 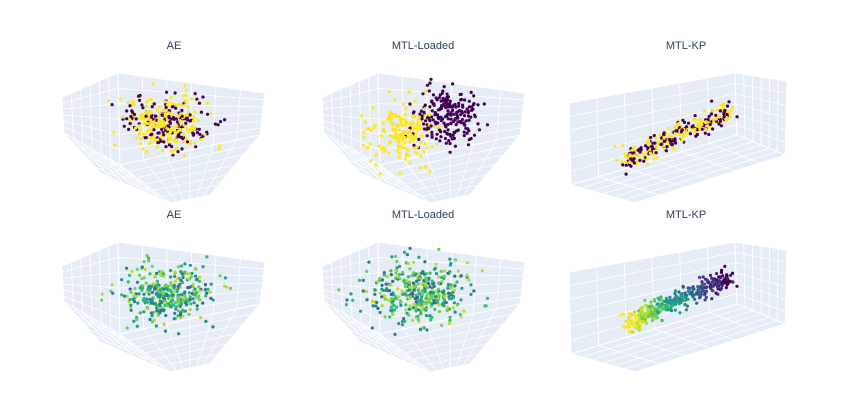 I want to click on scene-mtl-kp-continuous, so click(x=680, y=299).